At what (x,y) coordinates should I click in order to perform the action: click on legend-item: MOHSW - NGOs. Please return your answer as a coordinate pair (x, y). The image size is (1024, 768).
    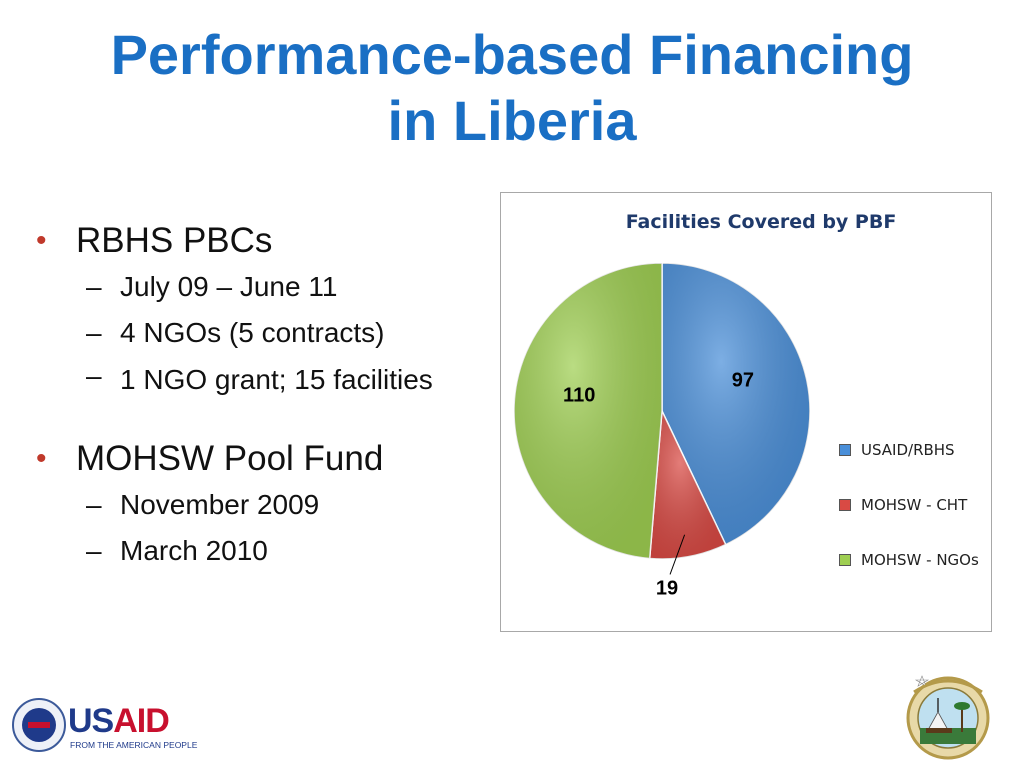
    Looking at the image, I should click on (914, 560).